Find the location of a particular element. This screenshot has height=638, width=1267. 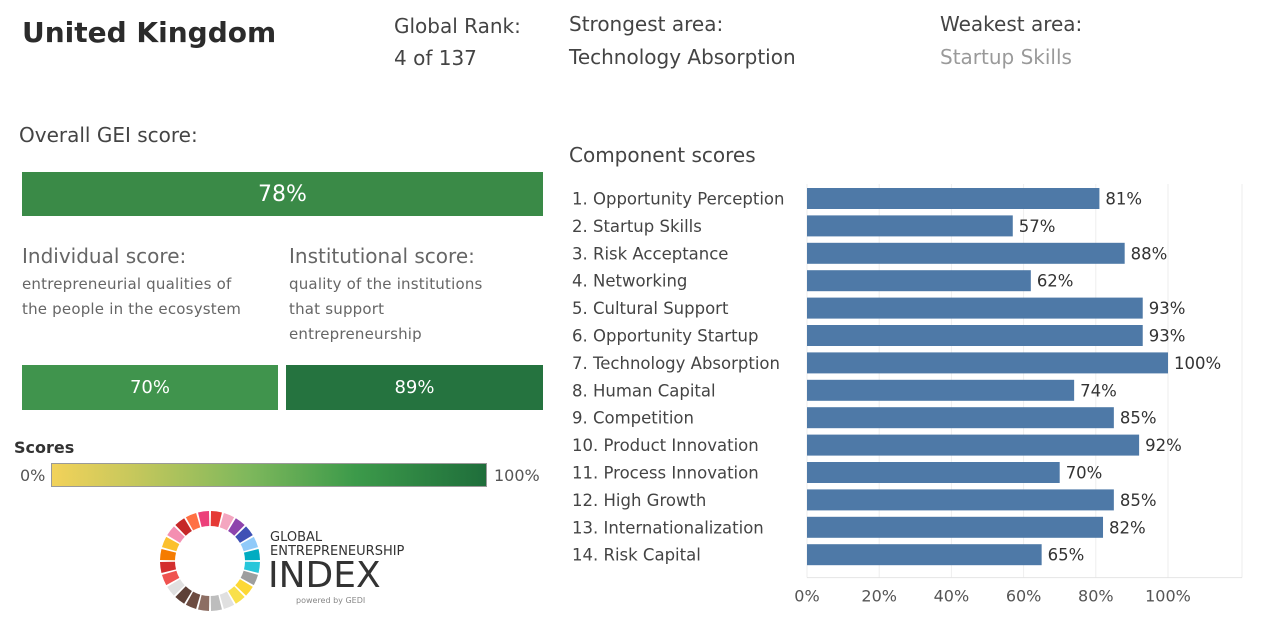

weakest-area-value: Startup Skills is located at coordinates (1006, 57).